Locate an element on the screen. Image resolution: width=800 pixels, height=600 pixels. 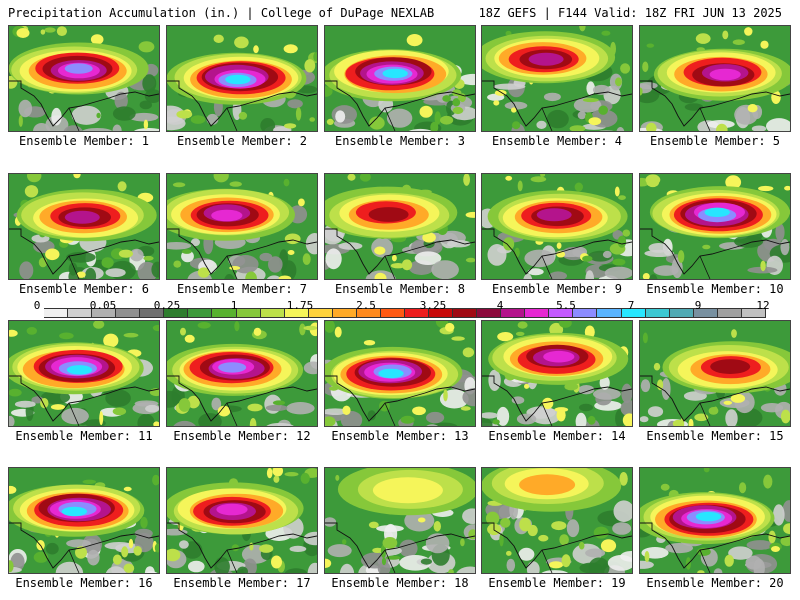
ensemble-member-label: Ensemble Member: 19 is located at coordinates (557, 583).